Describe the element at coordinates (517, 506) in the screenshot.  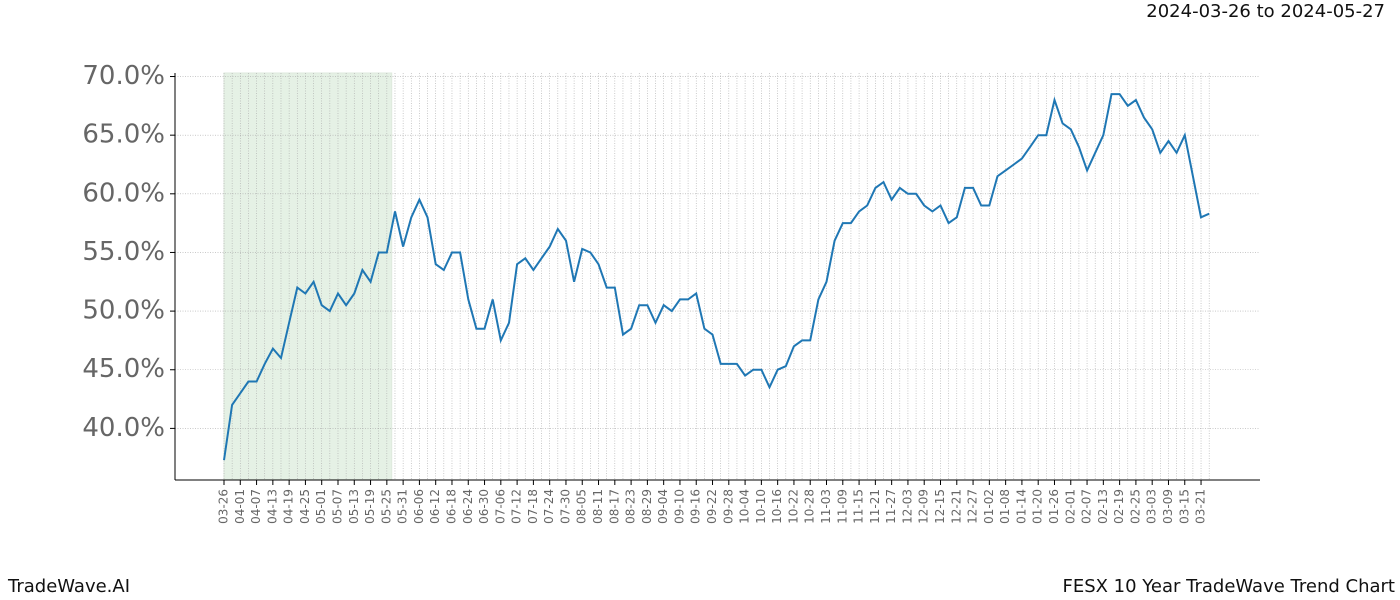
I see `x-tick-label: 07-12` at that location.